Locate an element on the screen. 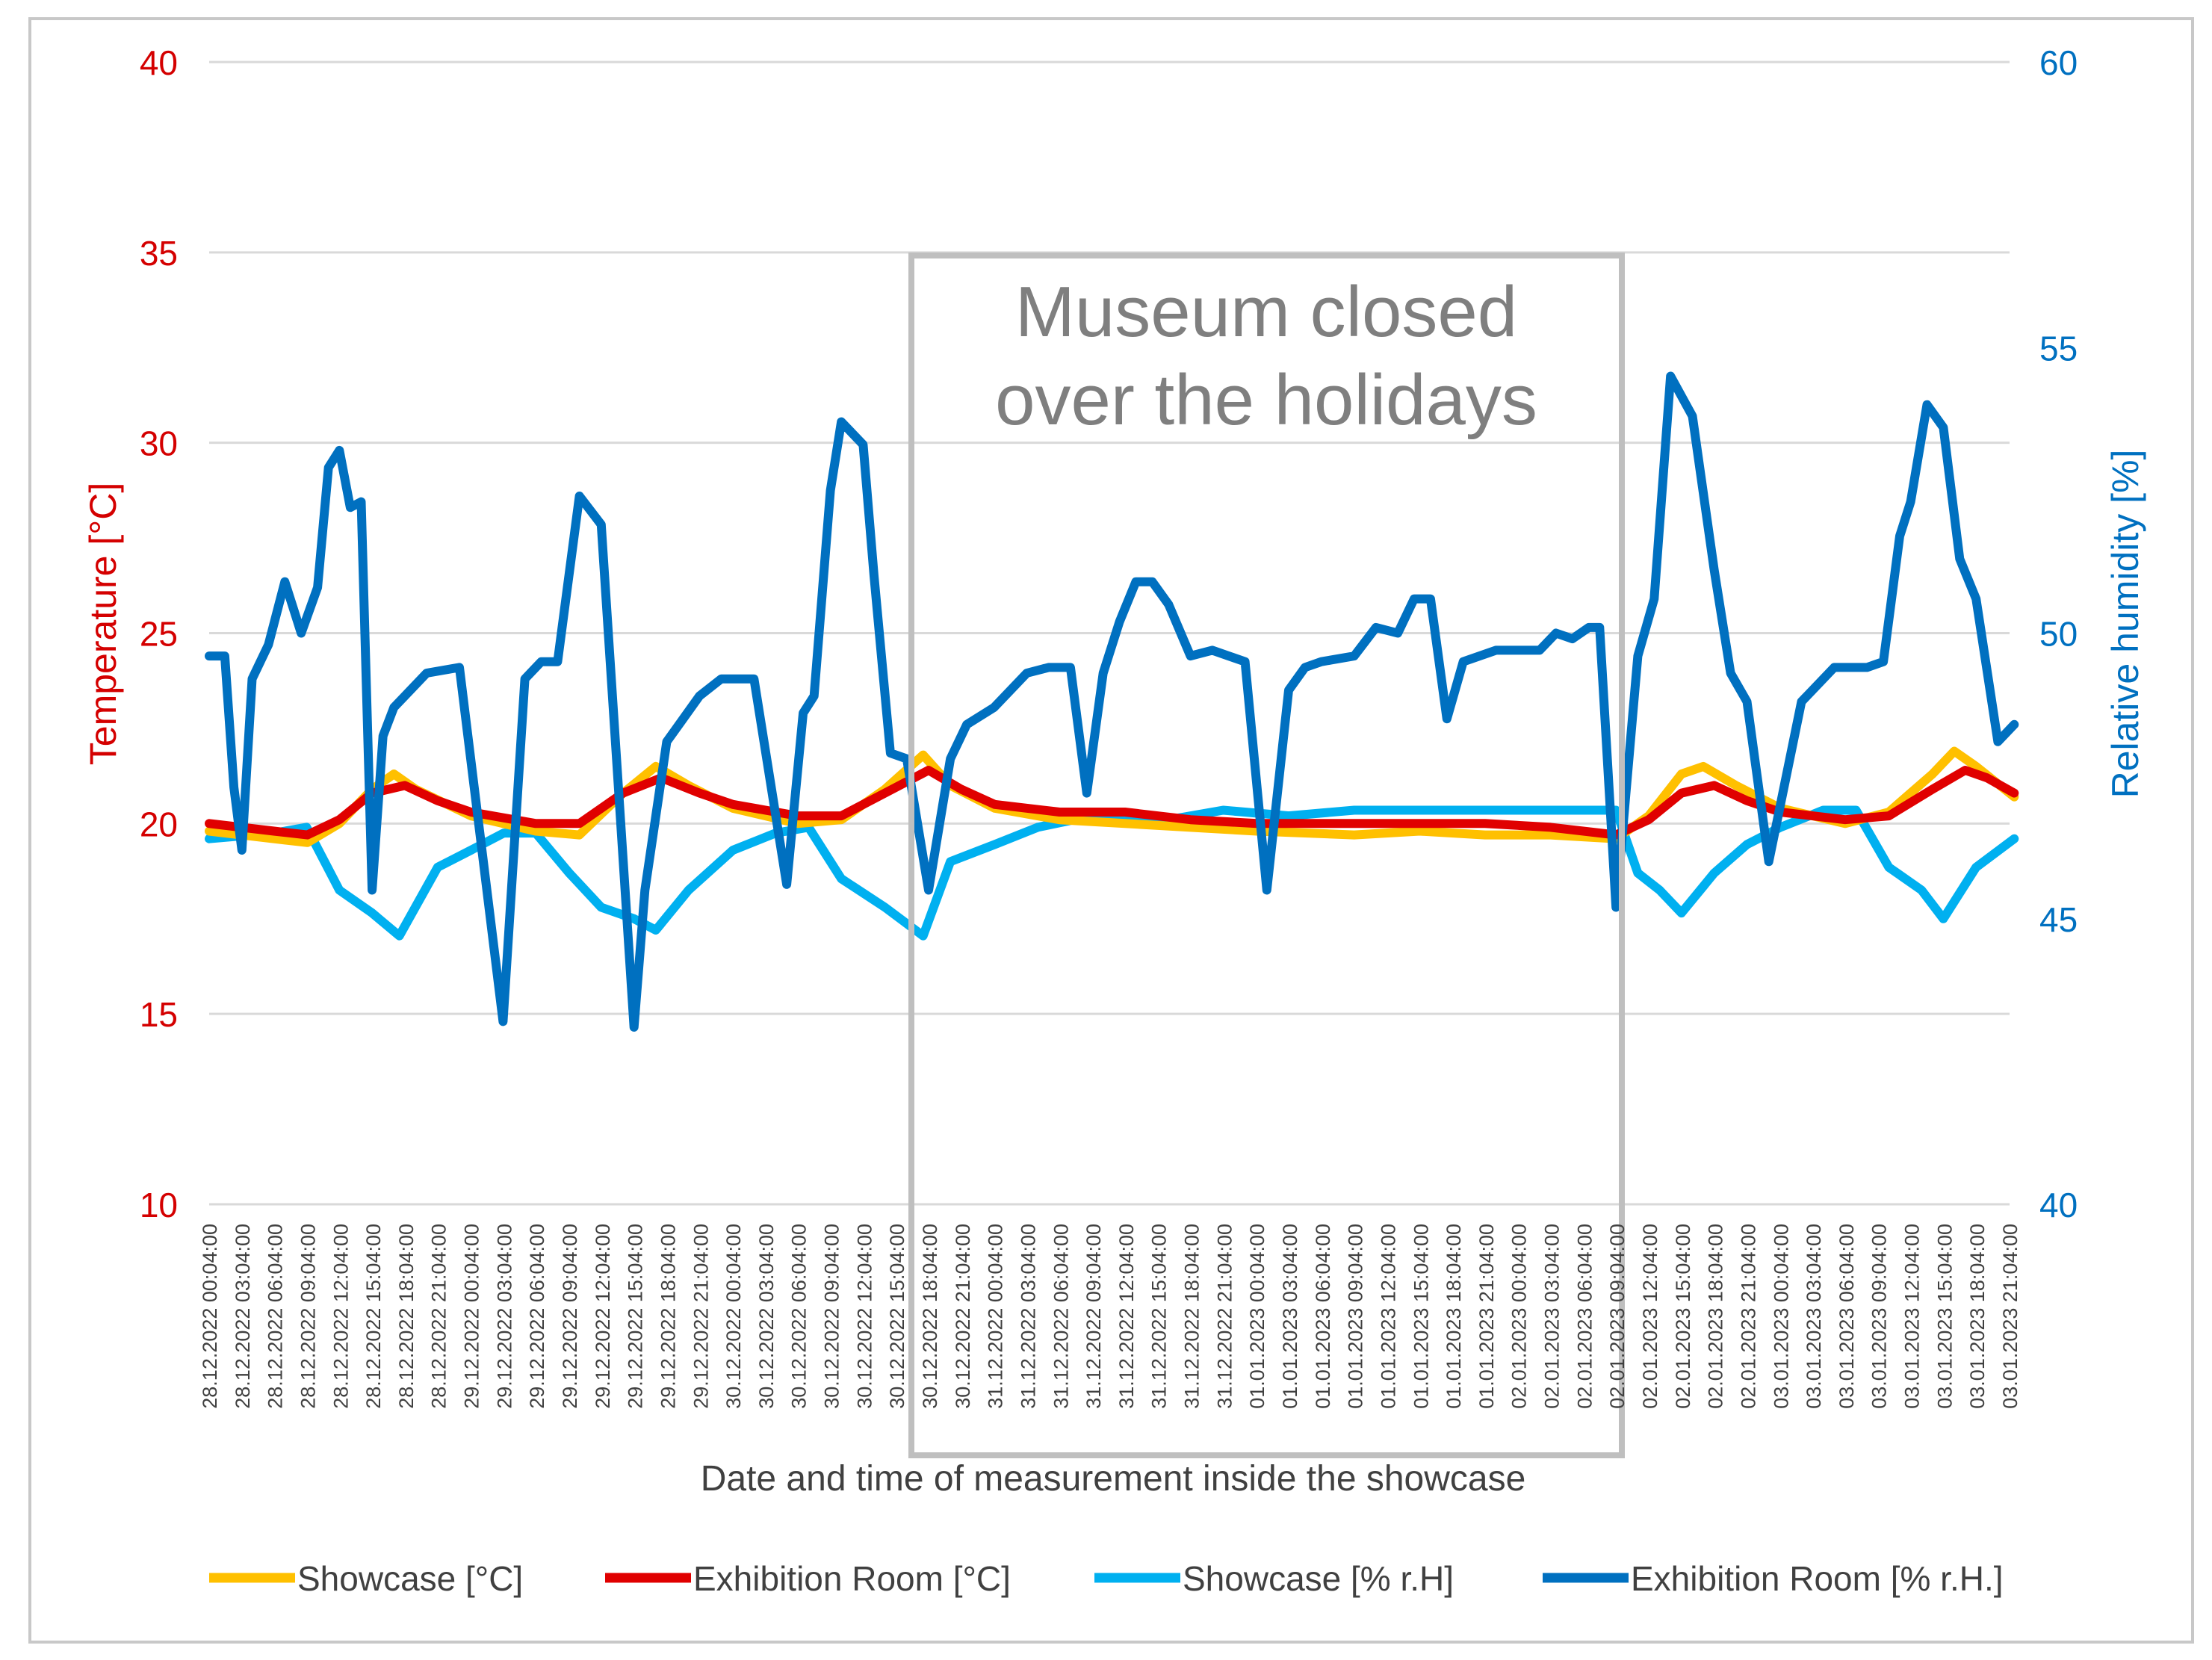 This screenshot has width=2212, height=1660. y-left-tick-label: 40 is located at coordinates (159, 62).